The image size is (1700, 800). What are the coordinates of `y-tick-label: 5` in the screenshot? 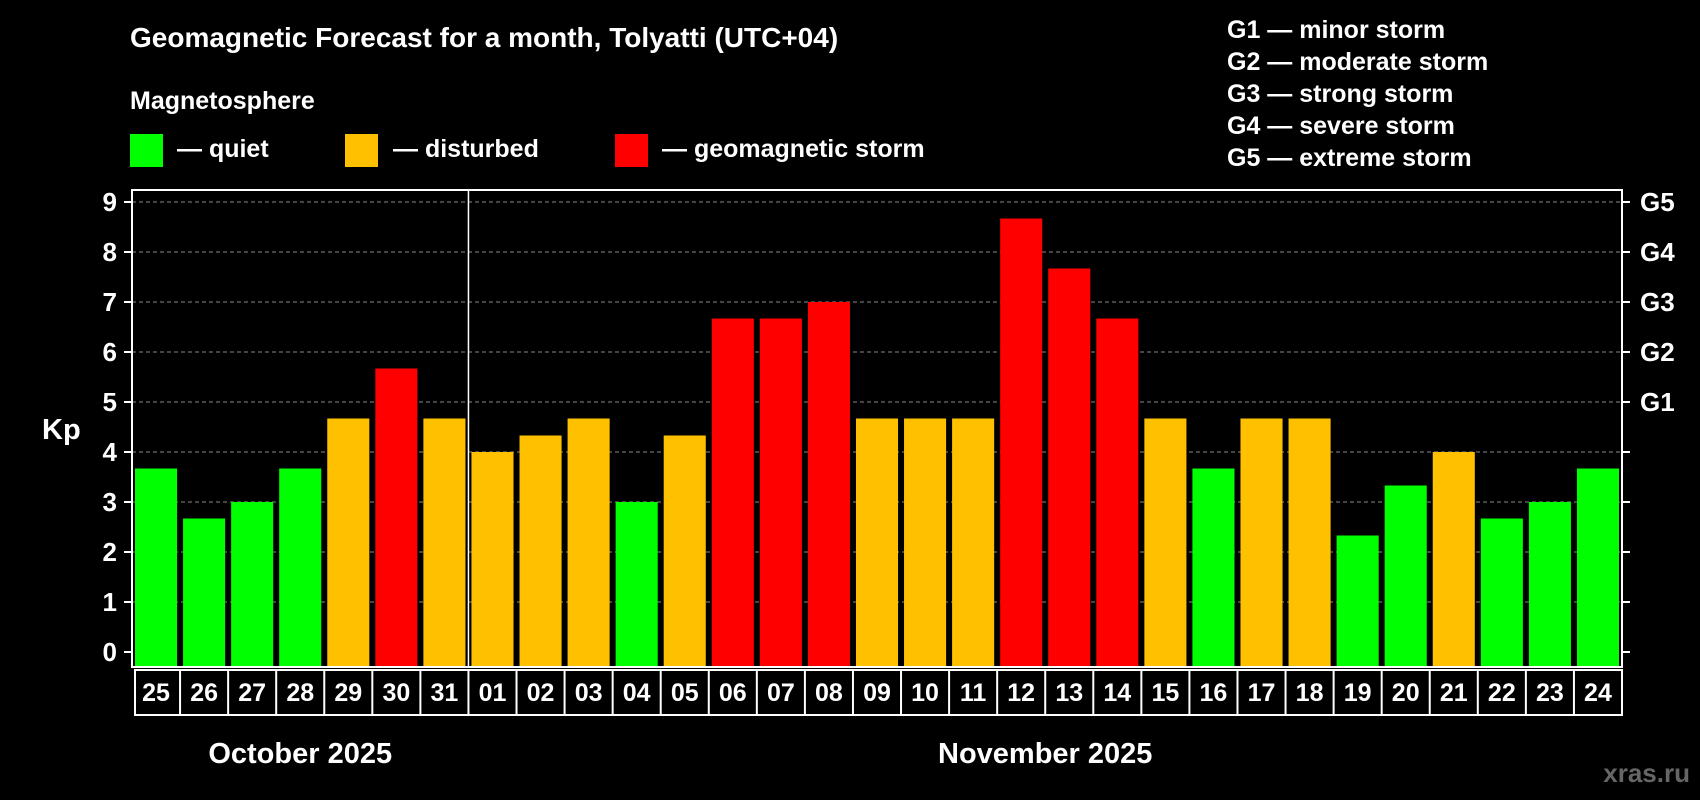 It's located at (110, 402).